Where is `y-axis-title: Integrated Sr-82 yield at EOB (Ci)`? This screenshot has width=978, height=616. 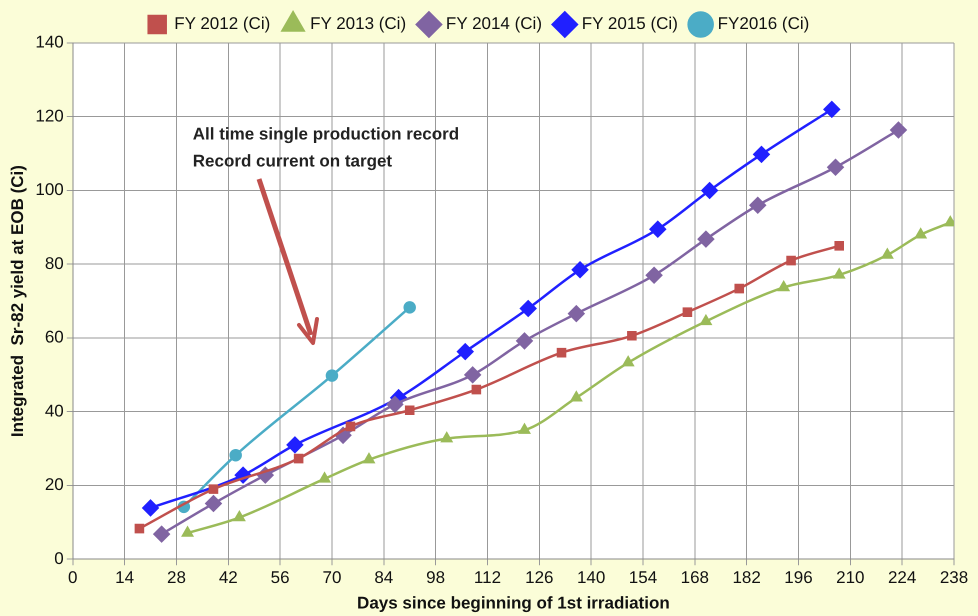
y-axis-title: Integrated Sr-82 yield at EOB (Ci) is located at coordinates (17, 301).